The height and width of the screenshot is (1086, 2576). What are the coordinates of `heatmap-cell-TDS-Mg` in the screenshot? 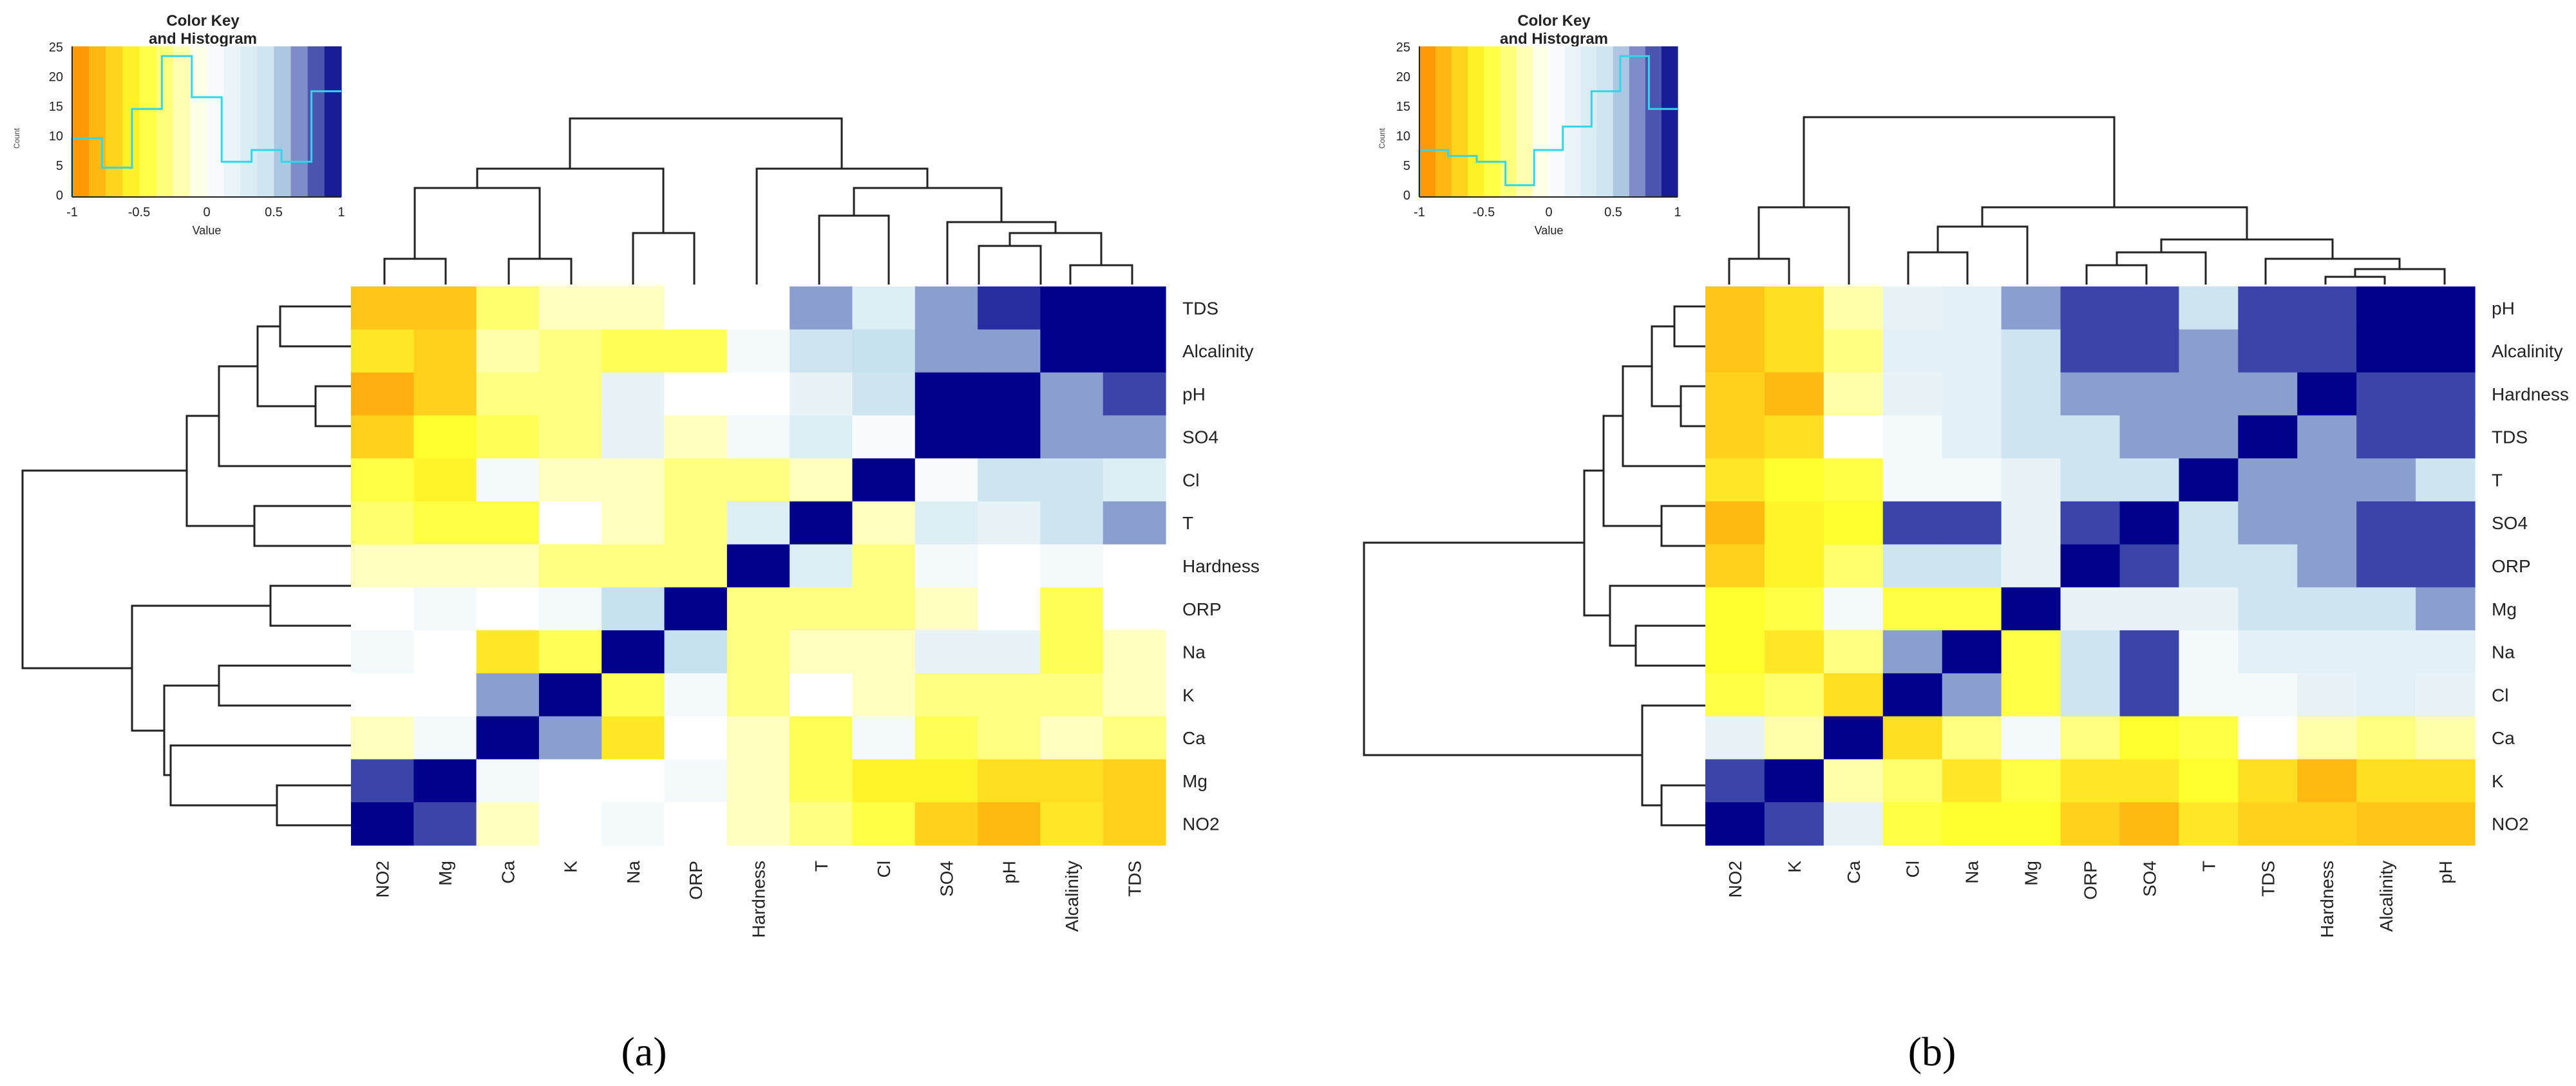 It's located at (2031, 437).